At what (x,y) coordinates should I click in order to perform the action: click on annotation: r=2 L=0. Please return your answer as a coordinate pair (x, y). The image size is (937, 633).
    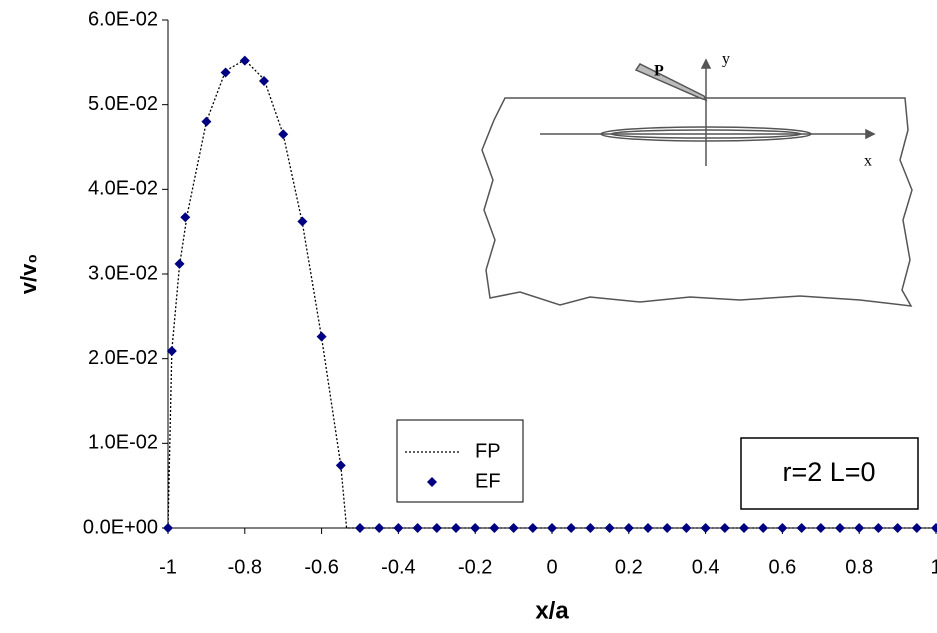
    Looking at the image, I should click on (828, 472).